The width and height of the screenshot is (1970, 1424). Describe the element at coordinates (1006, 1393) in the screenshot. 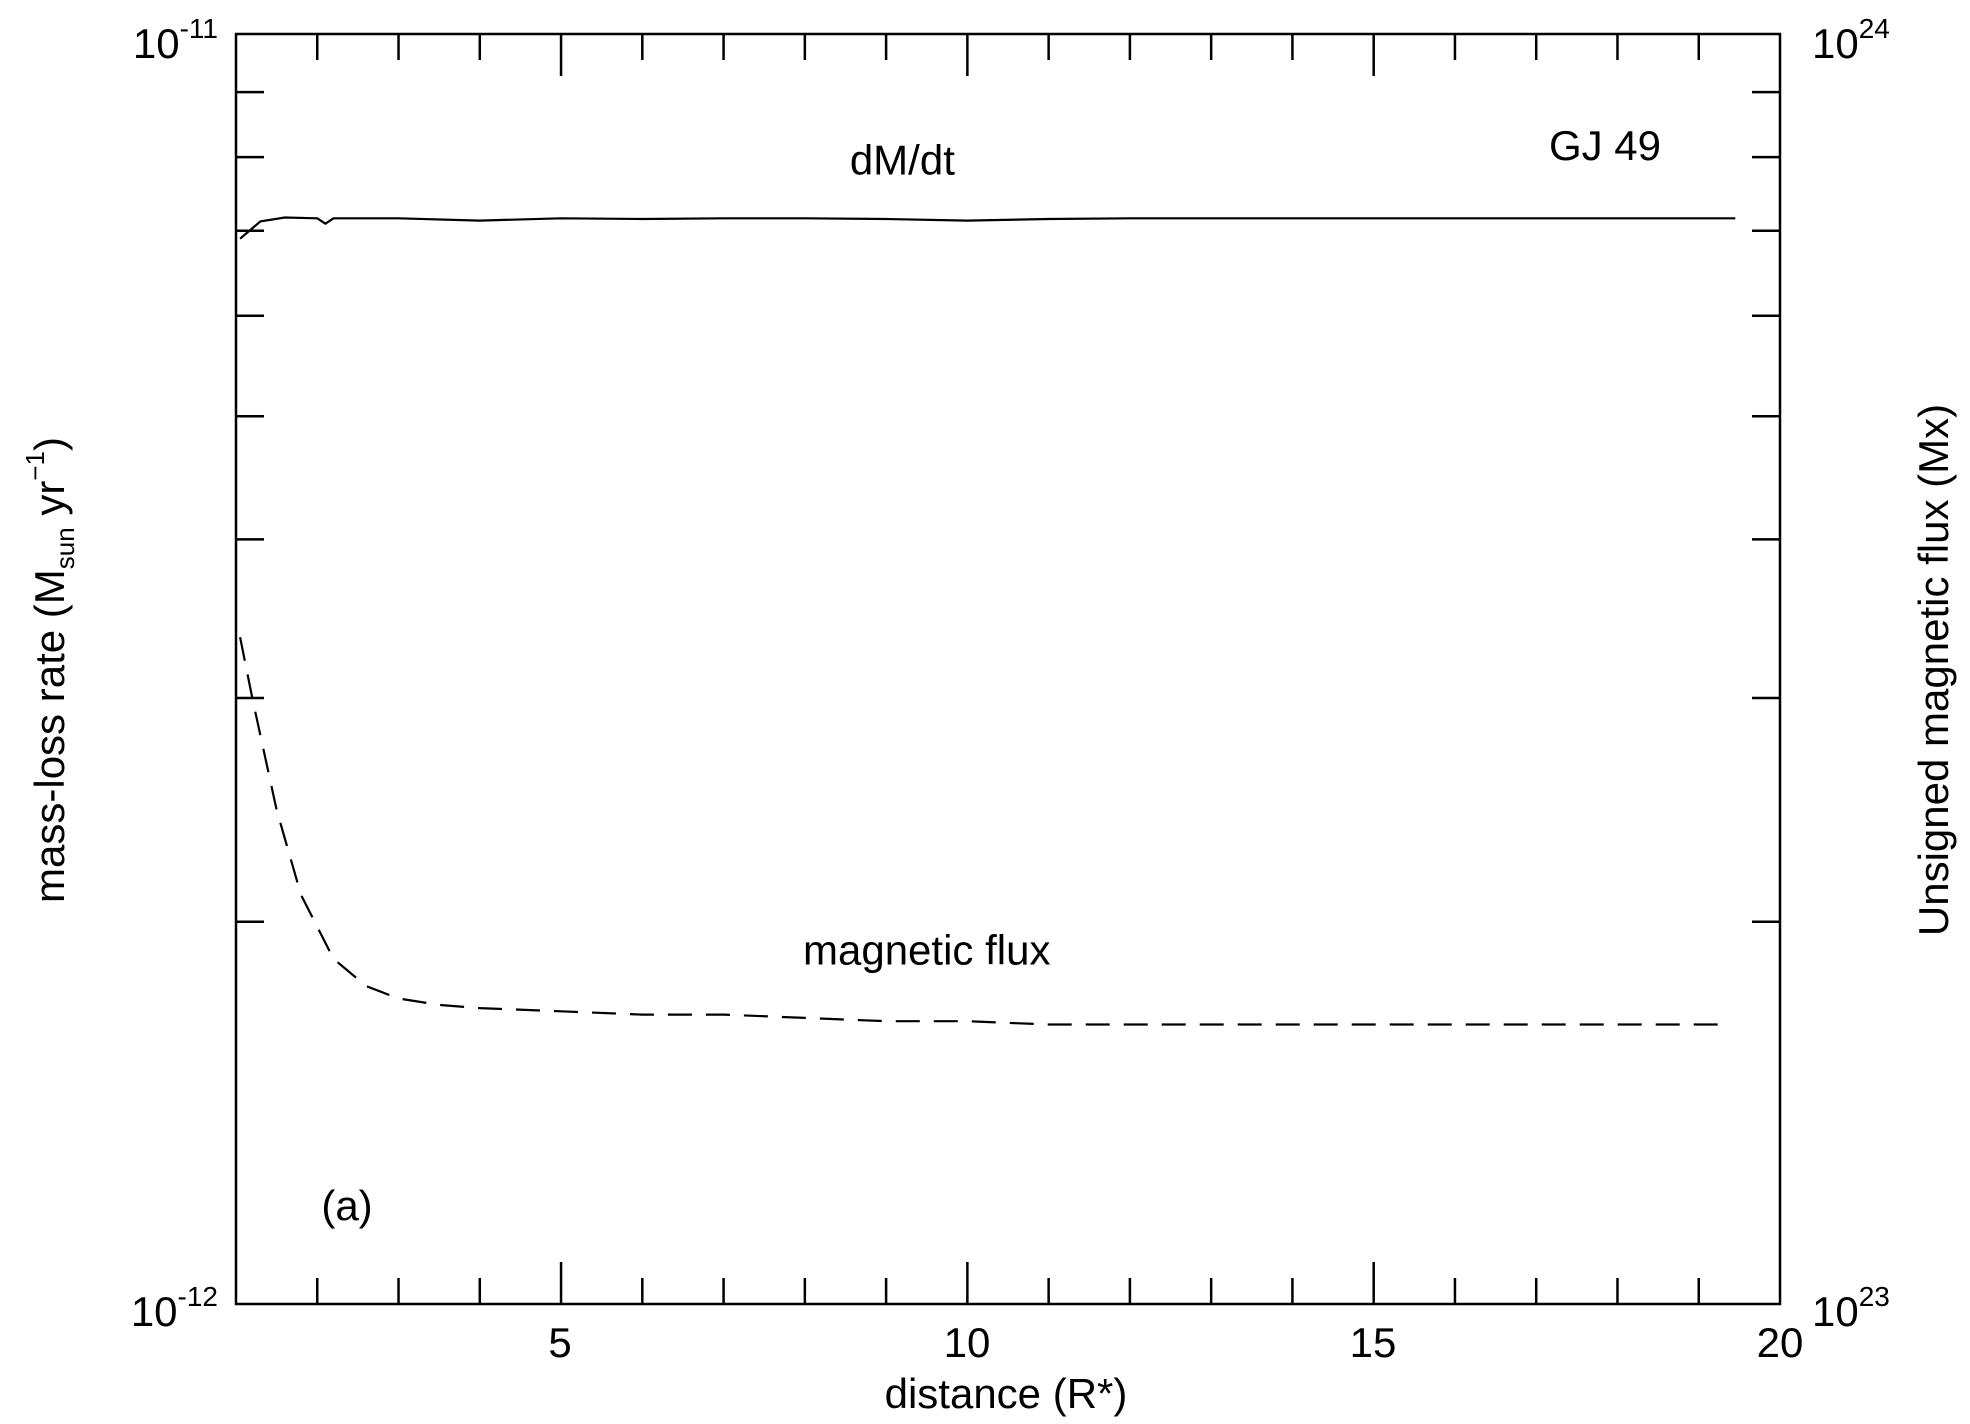

I see `x-axis-label: distance (R*)` at that location.